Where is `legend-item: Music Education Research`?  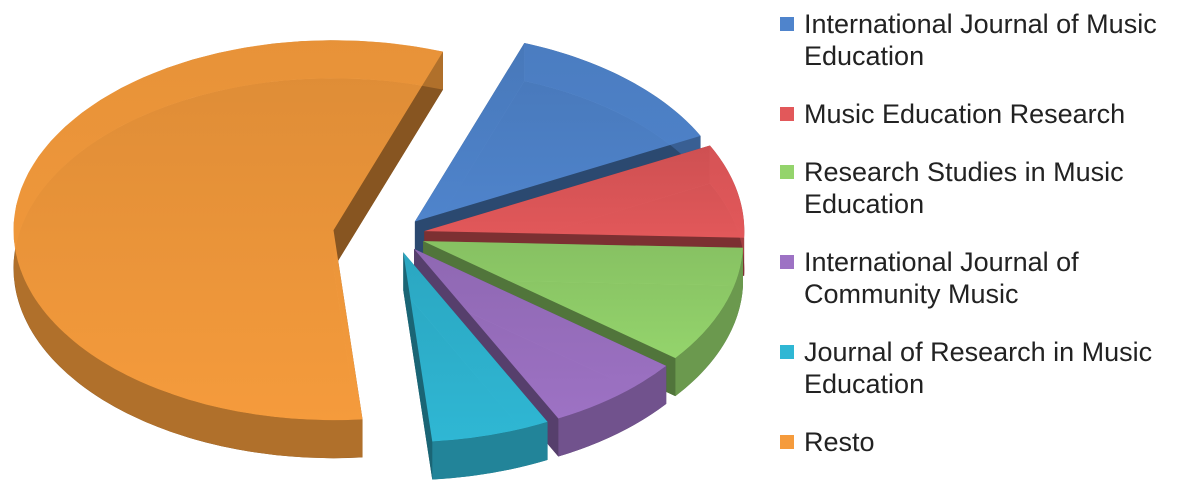
legend-item: Music Education Research is located at coordinates (979, 114).